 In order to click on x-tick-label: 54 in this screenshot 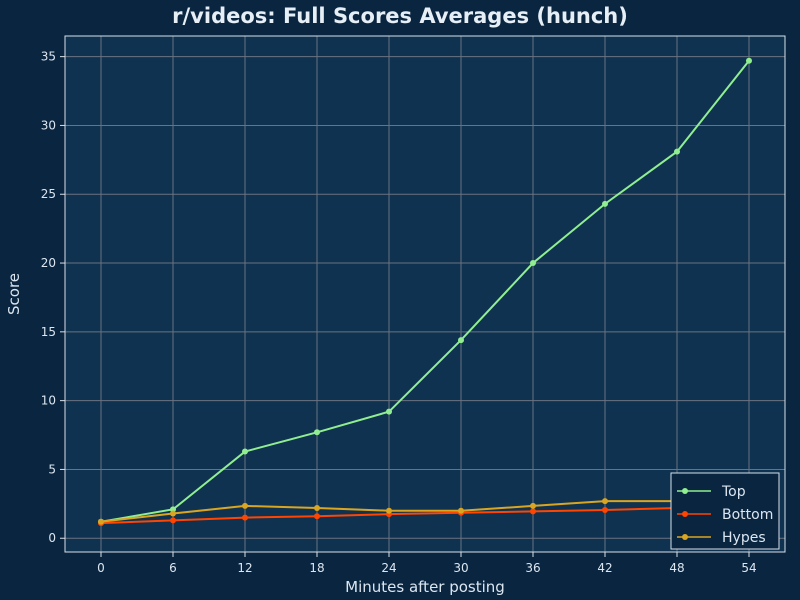, I will do `click(748, 568)`.